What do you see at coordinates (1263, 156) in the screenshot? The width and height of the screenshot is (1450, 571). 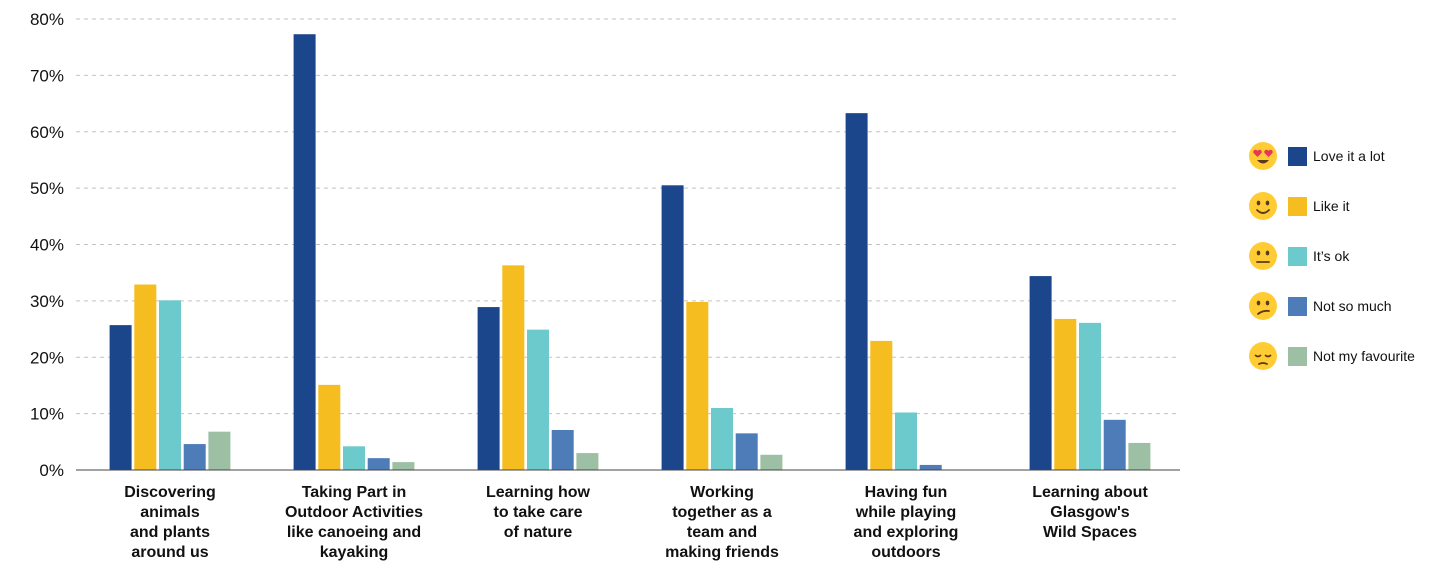 I see `heart-eyes-emoji-icon` at bounding box center [1263, 156].